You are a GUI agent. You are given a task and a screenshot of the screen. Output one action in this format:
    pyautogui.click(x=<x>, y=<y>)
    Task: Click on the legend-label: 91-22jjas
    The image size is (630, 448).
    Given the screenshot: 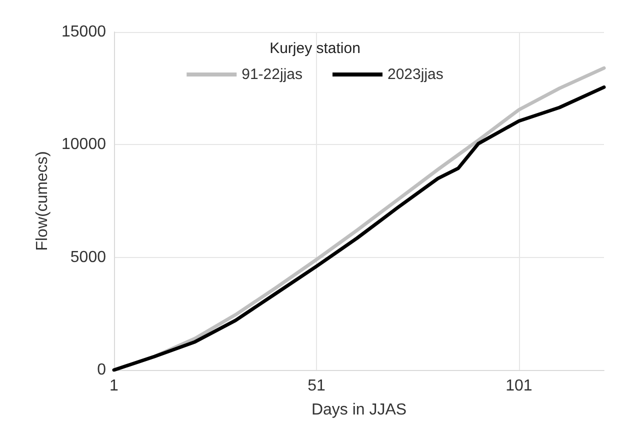 What is the action you would take?
    pyautogui.click(x=272, y=74)
    